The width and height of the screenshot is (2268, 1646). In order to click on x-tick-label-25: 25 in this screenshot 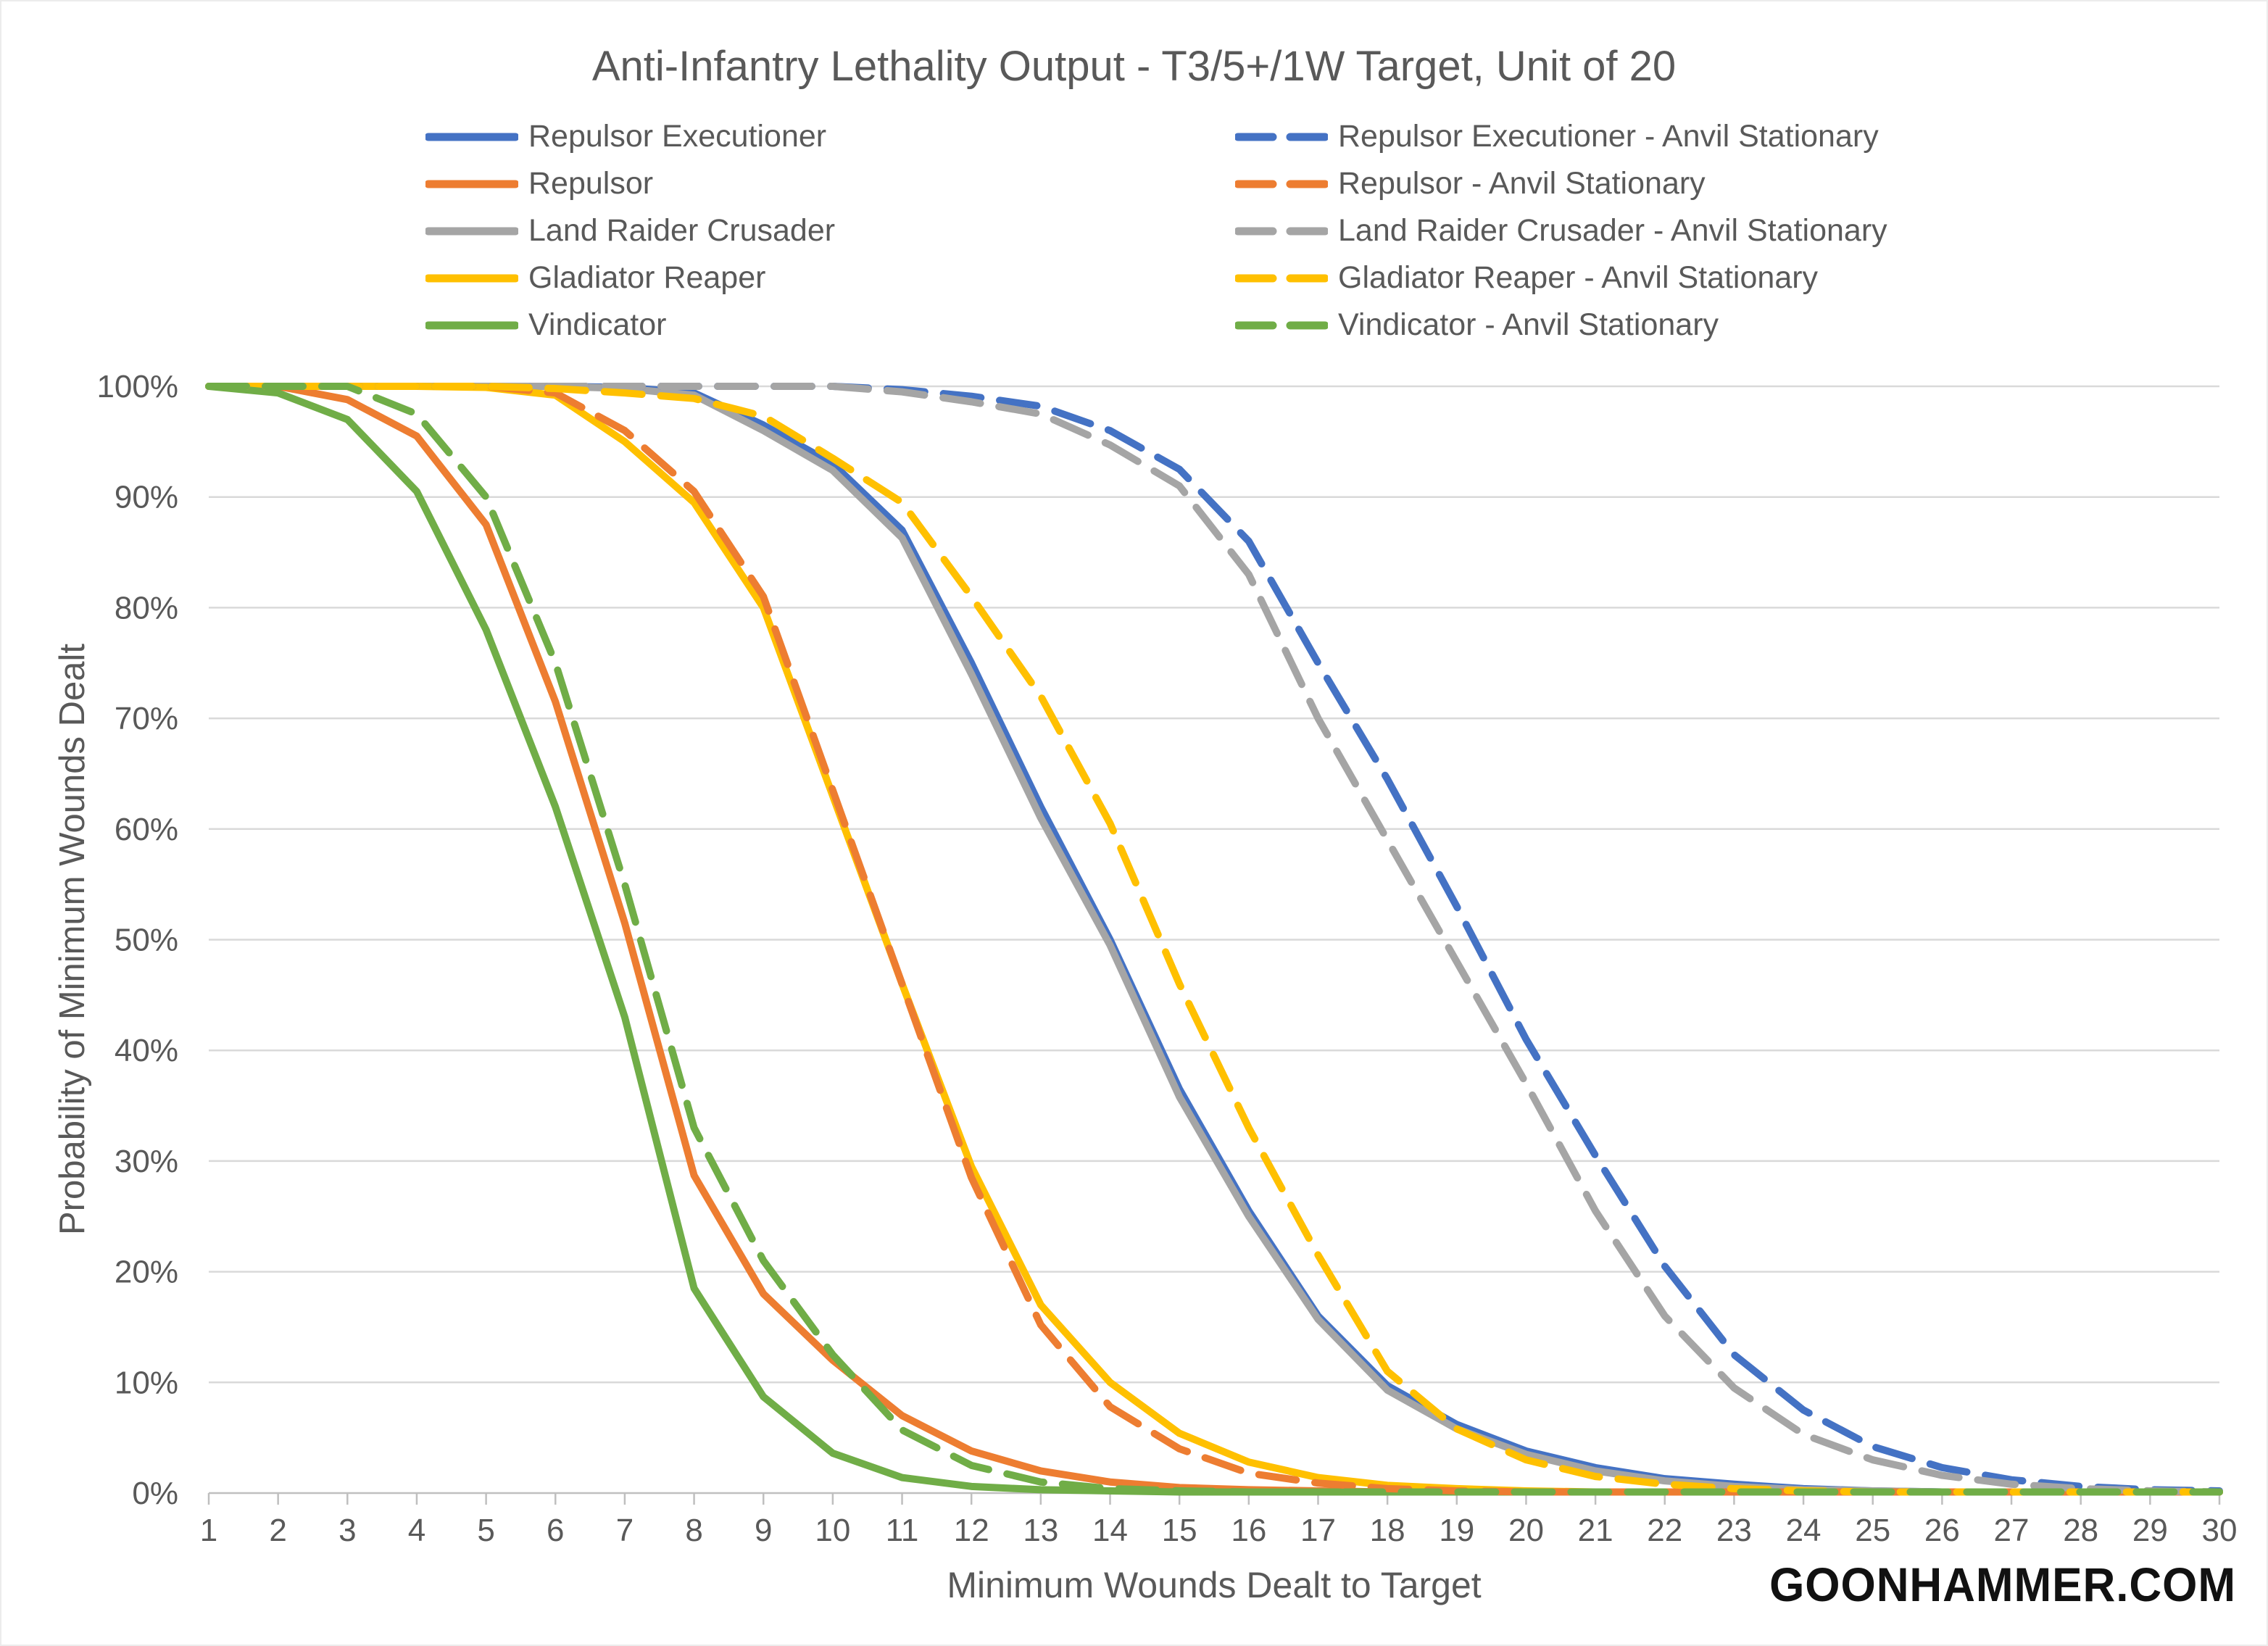, I will do `click(1872, 1531)`.